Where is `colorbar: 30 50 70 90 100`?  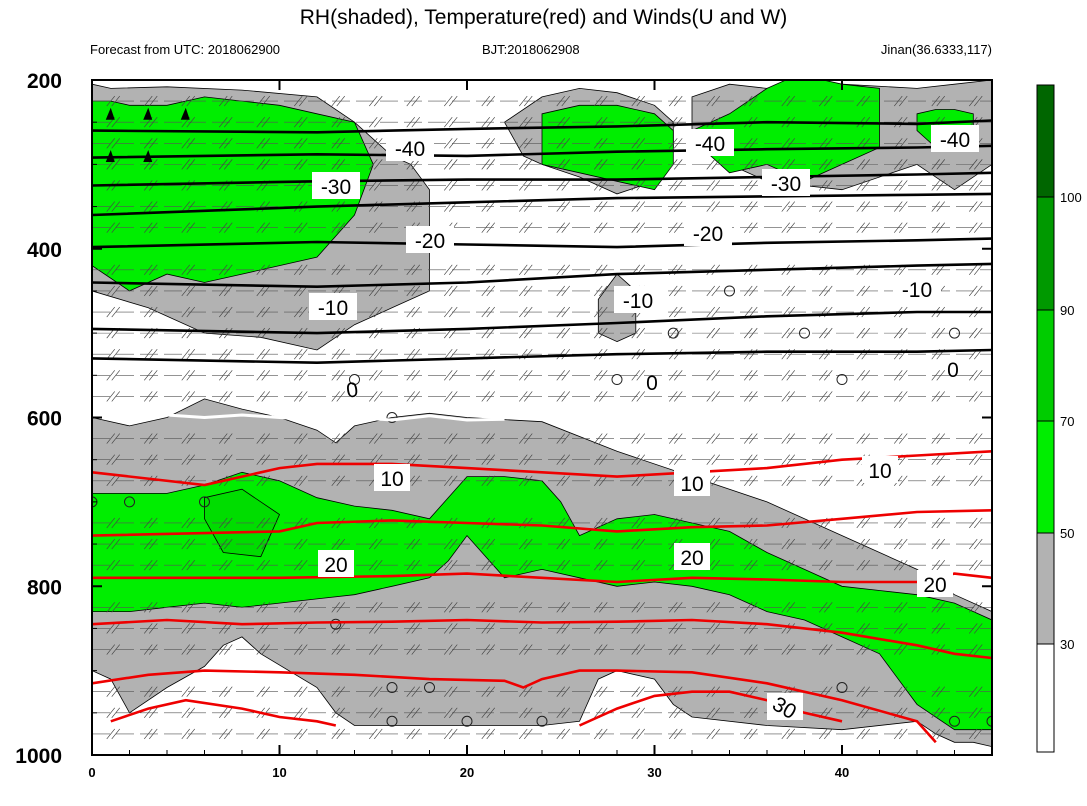 colorbar: 30 50 70 90 100 is located at coordinates (1059, 418).